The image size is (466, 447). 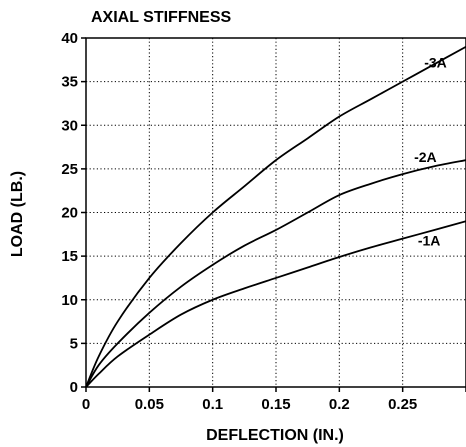 I want to click on y-tick-label: 10, so click(x=69, y=300).